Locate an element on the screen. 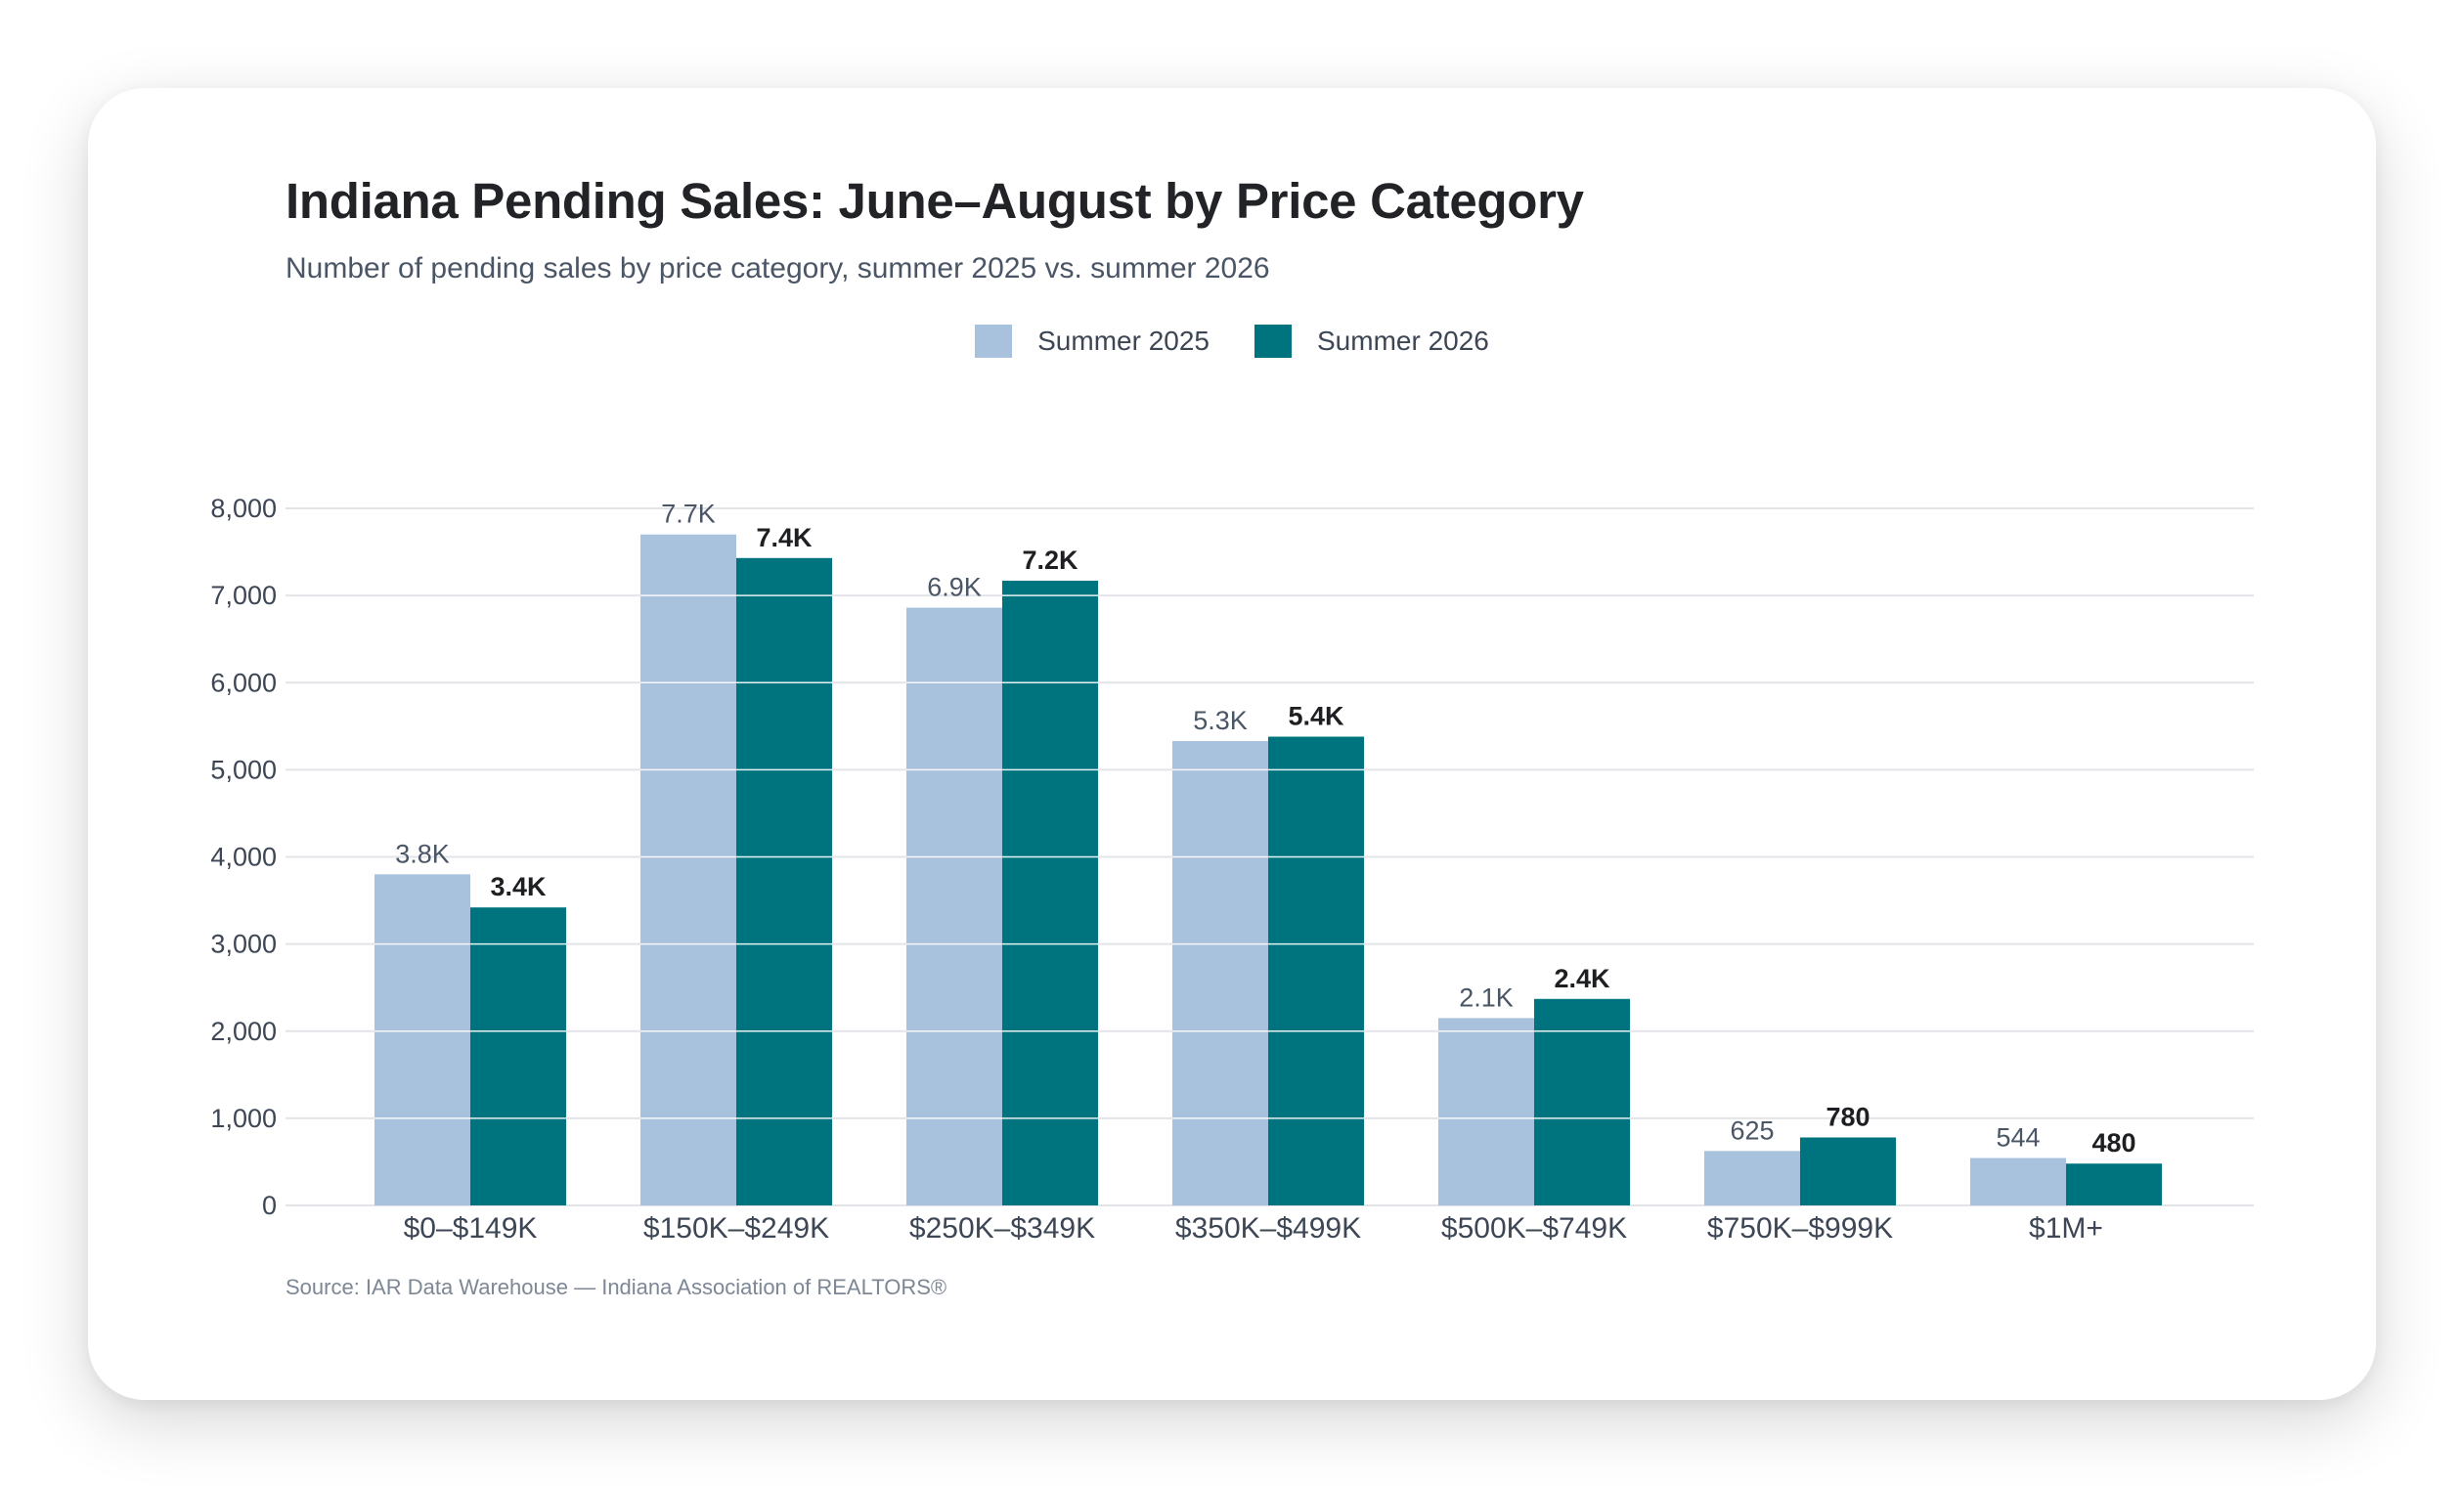 This screenshot has width=2464, height=1486. bar-value-label: 5.4K is located at coordinates (1316, 717).